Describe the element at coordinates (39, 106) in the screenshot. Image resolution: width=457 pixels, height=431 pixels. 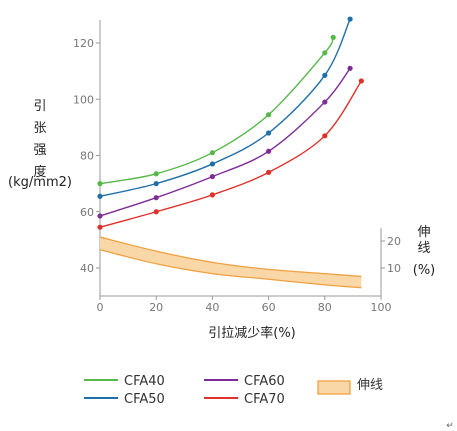
I see `y-axis-title-char: 引` at that location.